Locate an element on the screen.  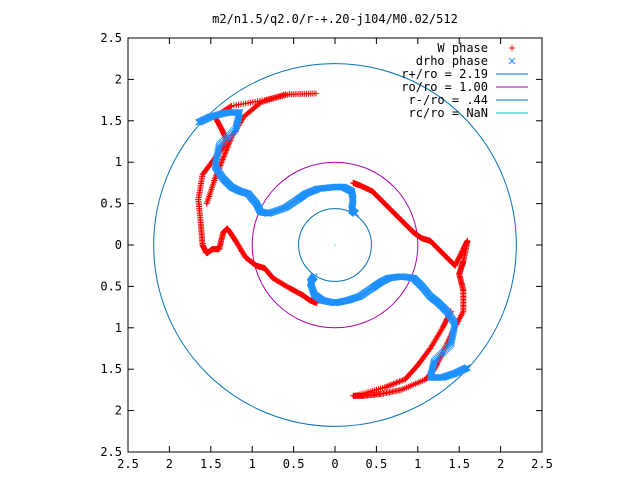
y-tick-label-1: 2 is located at coordinates (118, 79).